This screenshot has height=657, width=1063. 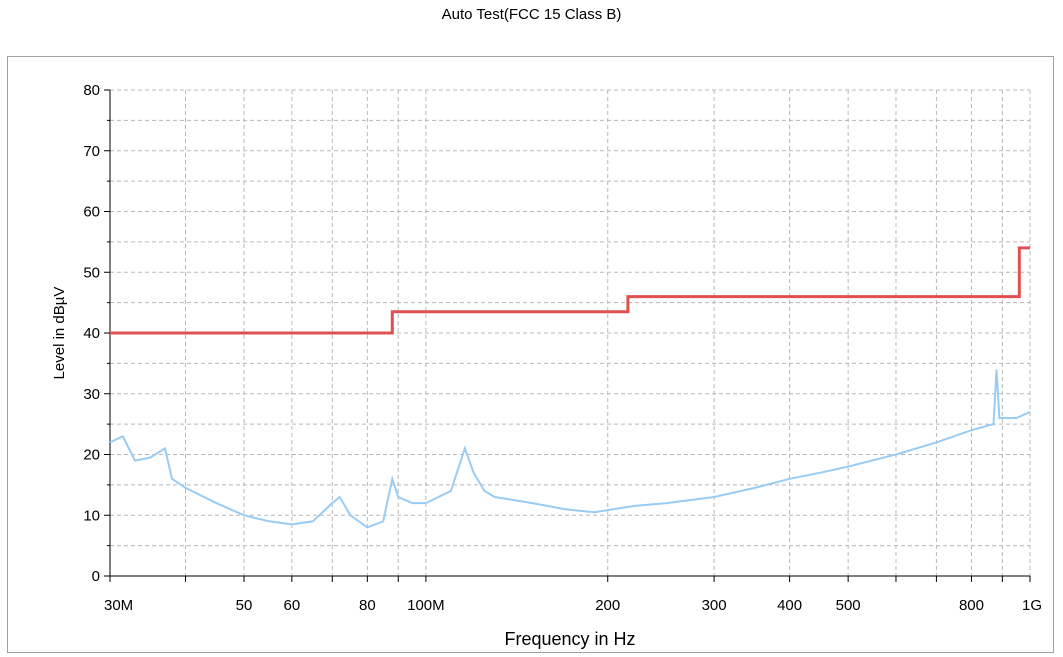 What do you see at coordinates (91, 272) in the screenshot?
I see `y-tick-label: 50` at bounding box center [91, 272].